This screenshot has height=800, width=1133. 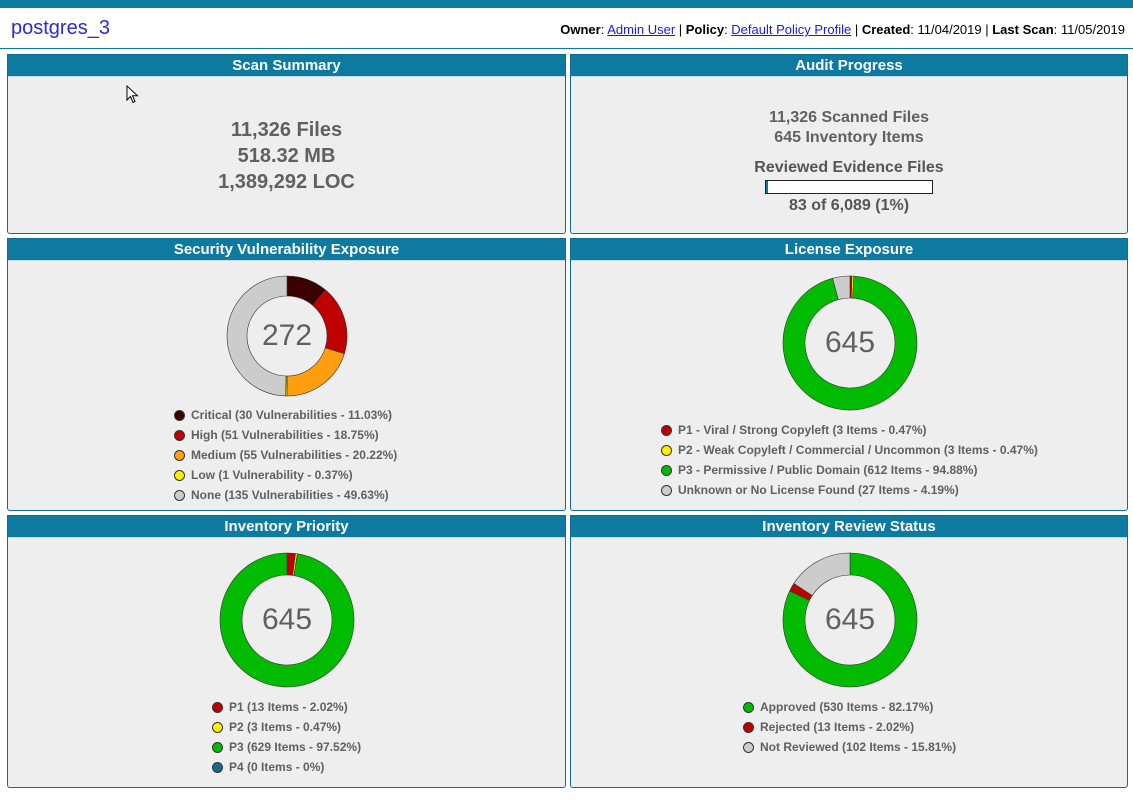 I want to click on loc-count: 1,389,292 LOC, so click(x=286, y=182).